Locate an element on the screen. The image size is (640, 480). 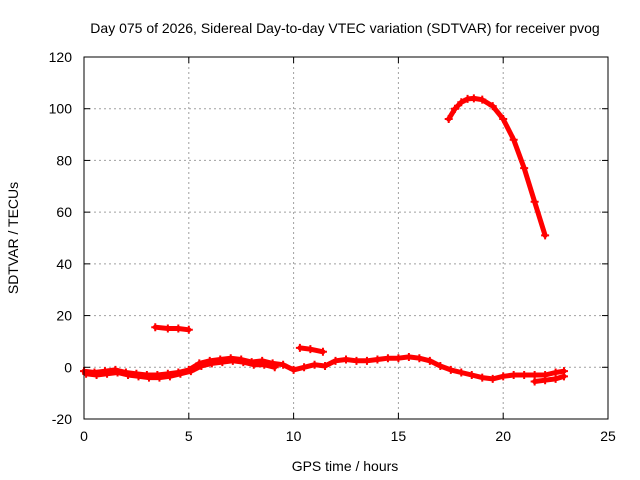
y-tick-label: 40 is located at coordinates (64, 264).